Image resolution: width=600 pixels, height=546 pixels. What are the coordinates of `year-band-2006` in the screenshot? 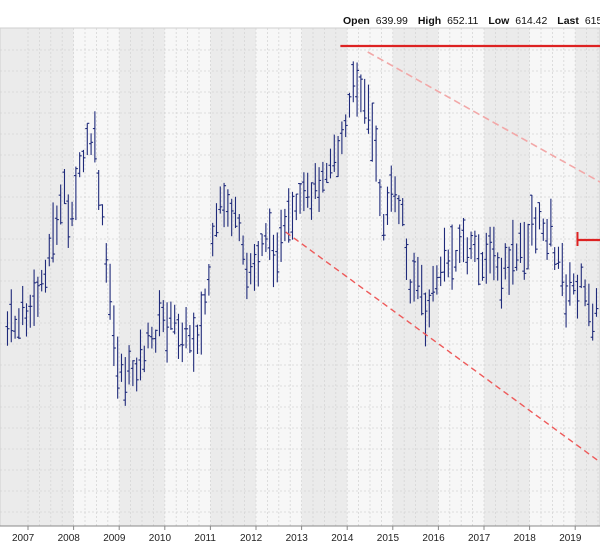 It's located at (14, 277).